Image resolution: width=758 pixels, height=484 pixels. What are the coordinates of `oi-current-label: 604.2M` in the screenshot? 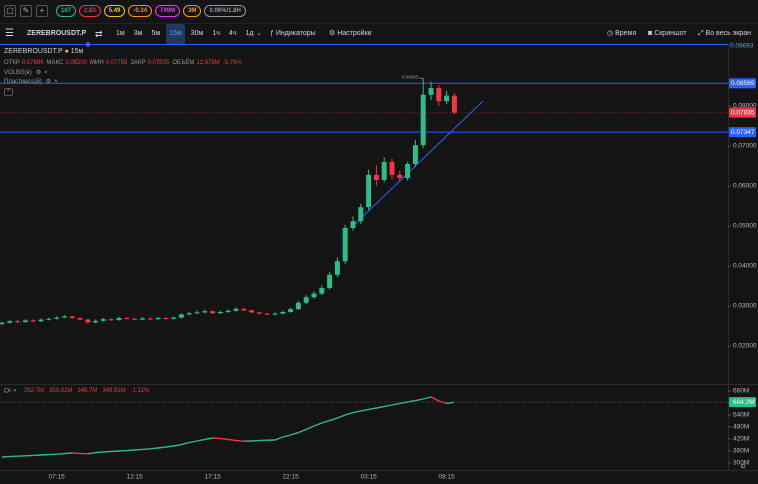 It's located at (744, 402).